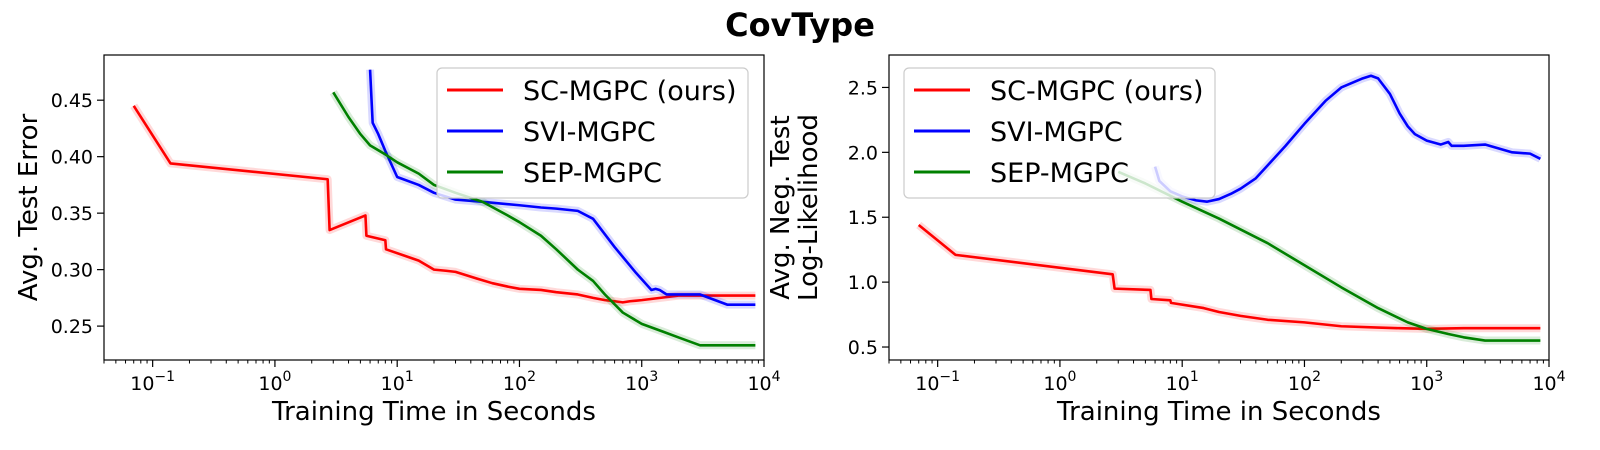 The height and width of the screenshot is (450, 1600). I want to click on y-tick-label: 2.5, so click(863, 88).